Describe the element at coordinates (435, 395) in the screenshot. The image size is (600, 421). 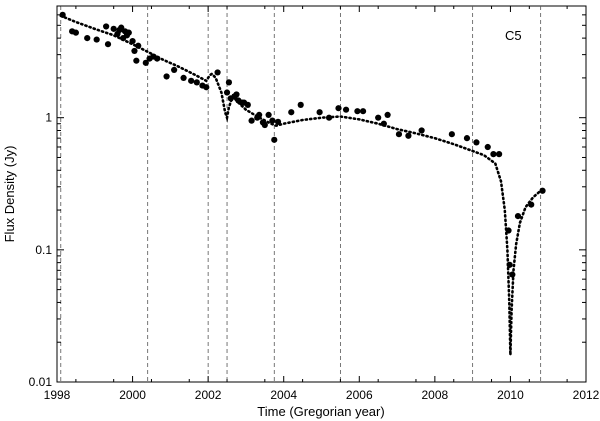
I see `x-tick-label: 2008` at that location.